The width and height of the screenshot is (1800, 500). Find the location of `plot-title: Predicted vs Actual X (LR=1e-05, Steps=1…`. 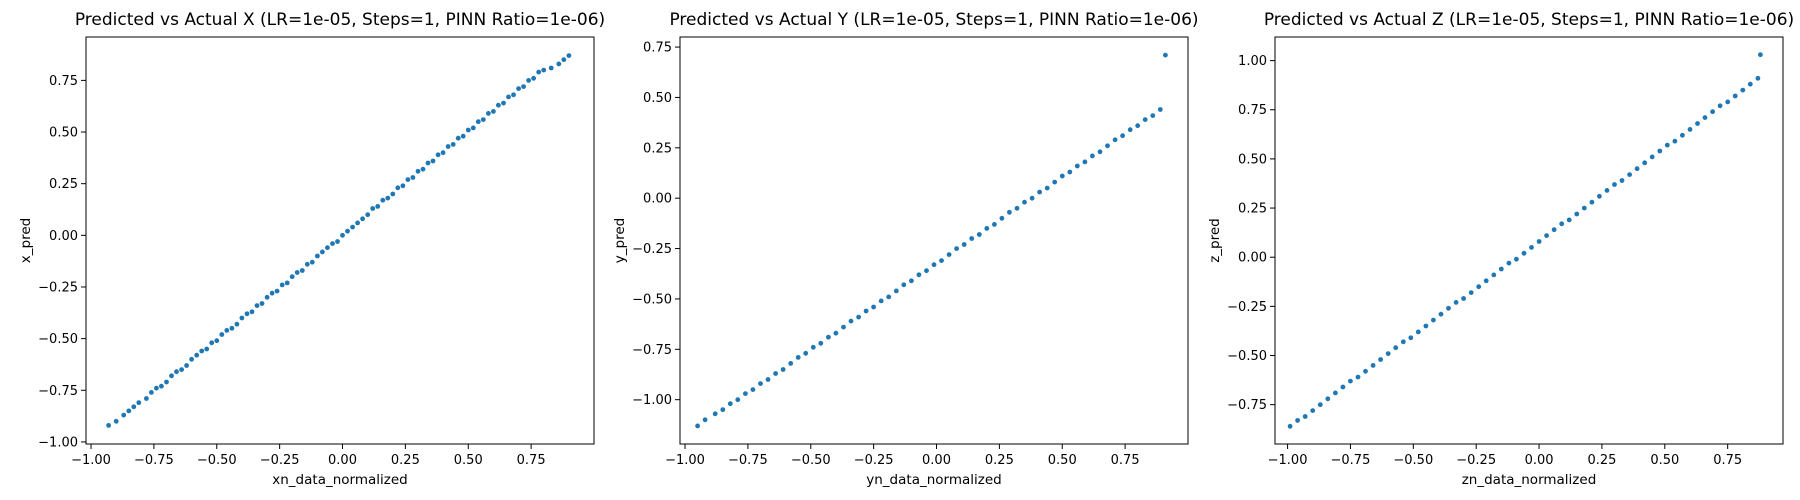

plot-title: Predicted vs Actual X (LR=1e-05, Steps=1… is located at coordinates (340, 20).